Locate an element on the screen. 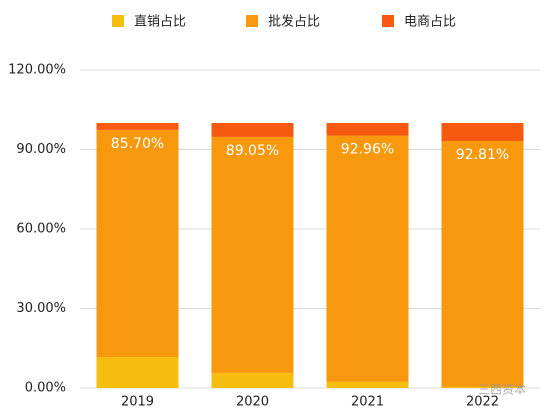  value-label: 89.05% is located at coordinates (252, 151).